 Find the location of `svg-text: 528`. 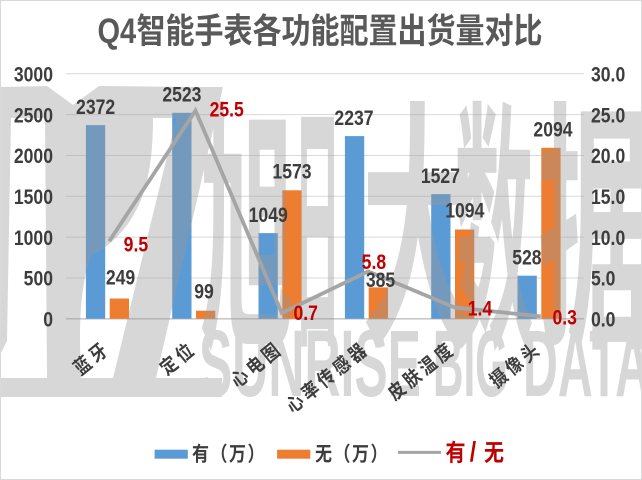

svg-text: 528 is located at coordinates (527, 258).